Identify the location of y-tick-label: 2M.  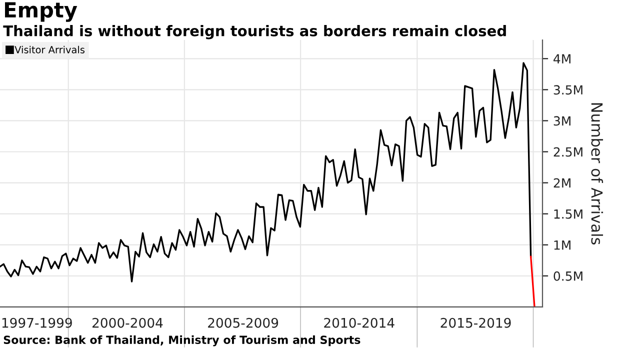
(562, 183).